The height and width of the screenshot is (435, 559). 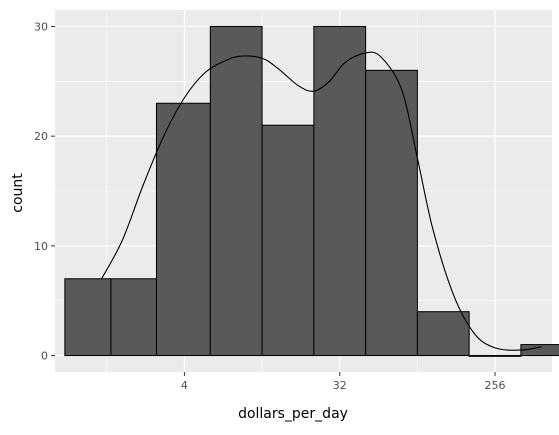 I want to click on x-axis-title: dollars_per_day, so click(x=293, y=414).